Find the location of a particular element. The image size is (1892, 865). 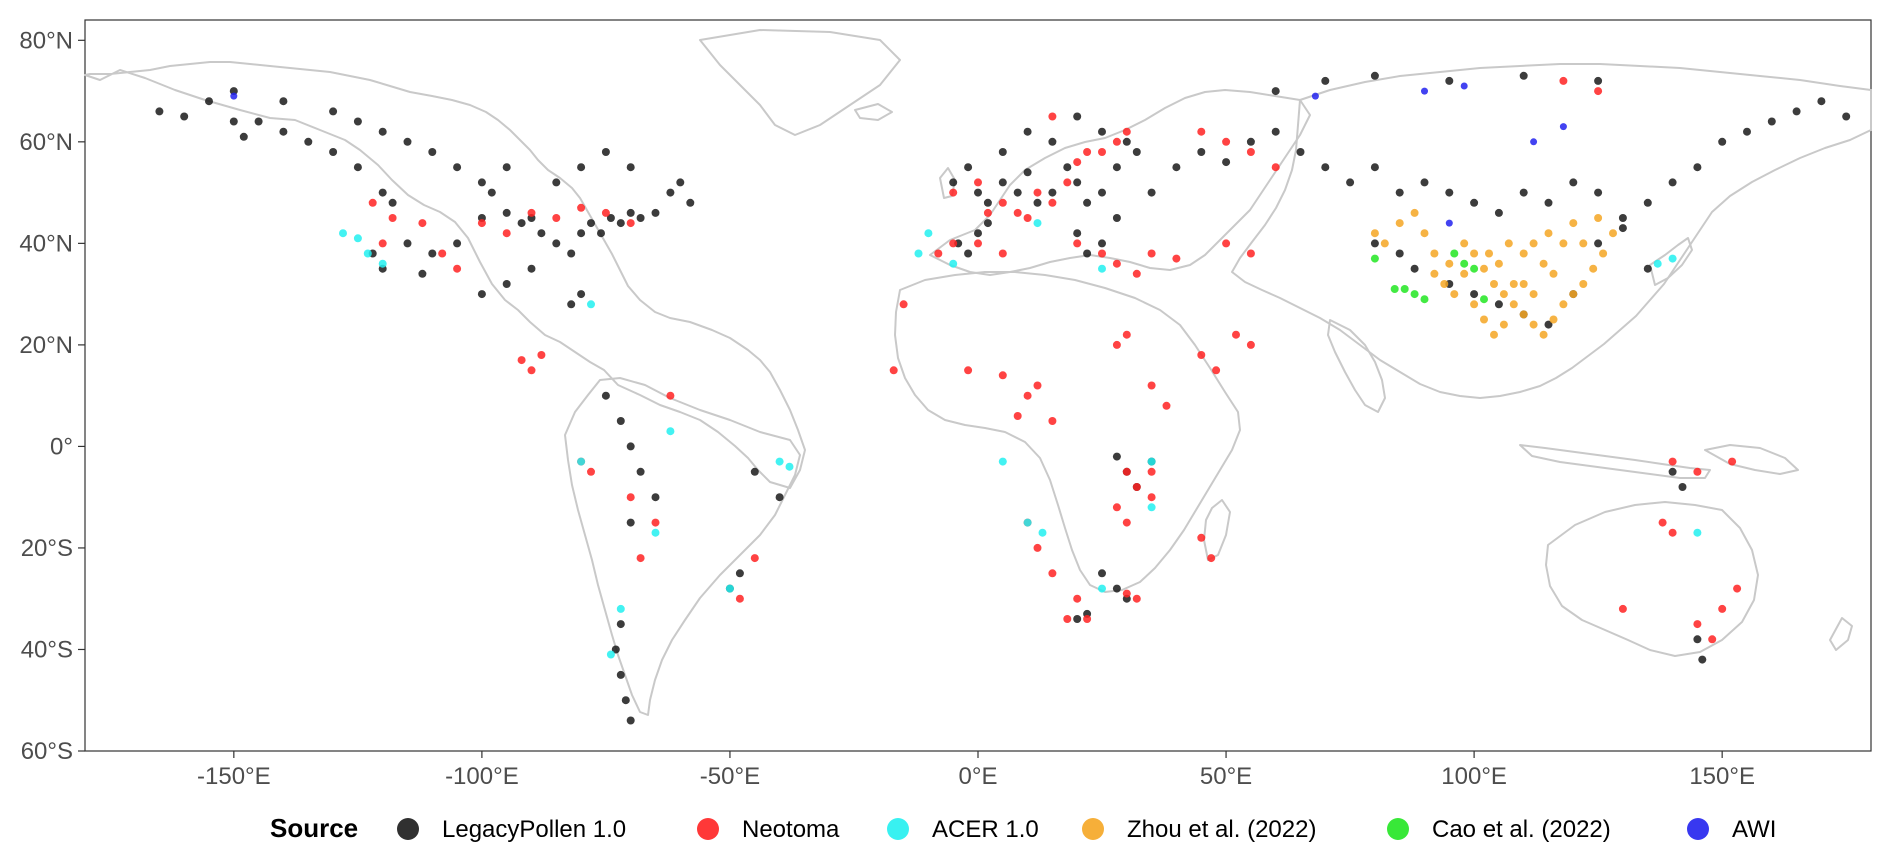

coastline-greenland is located at coordinates (800, 82).